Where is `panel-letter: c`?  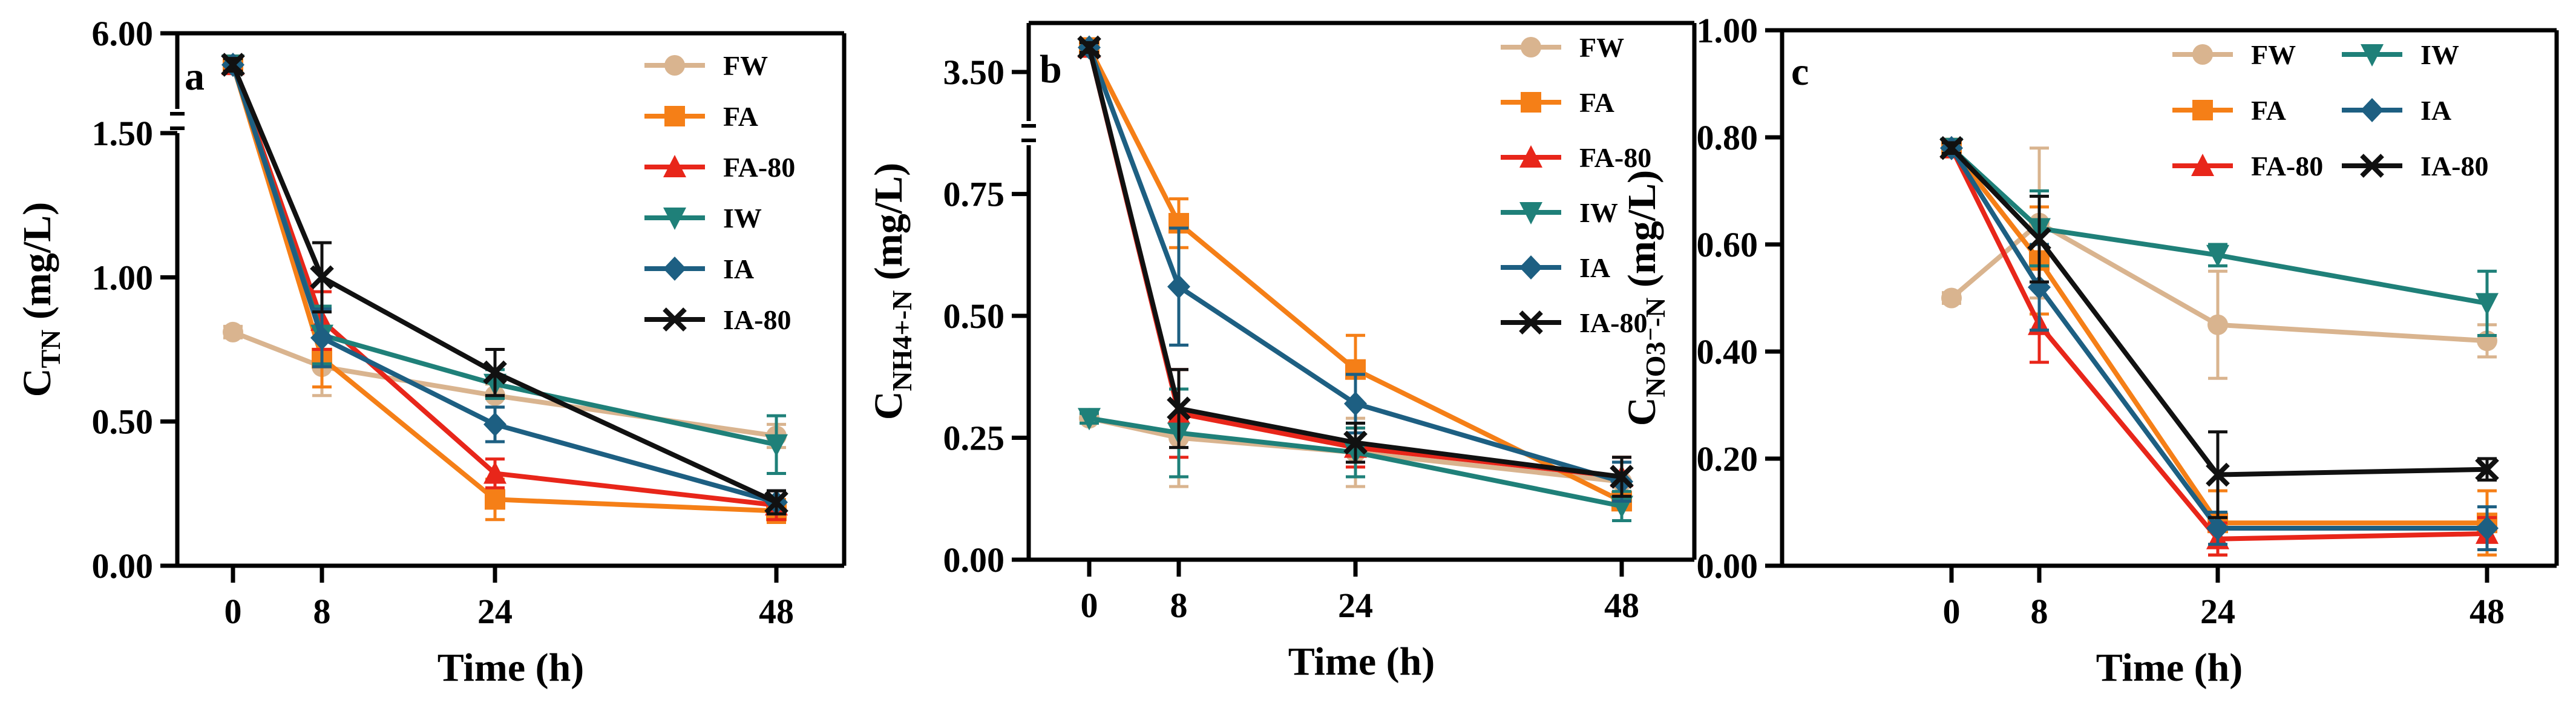
panel-letter: c is located at coordinates (1800, 72).